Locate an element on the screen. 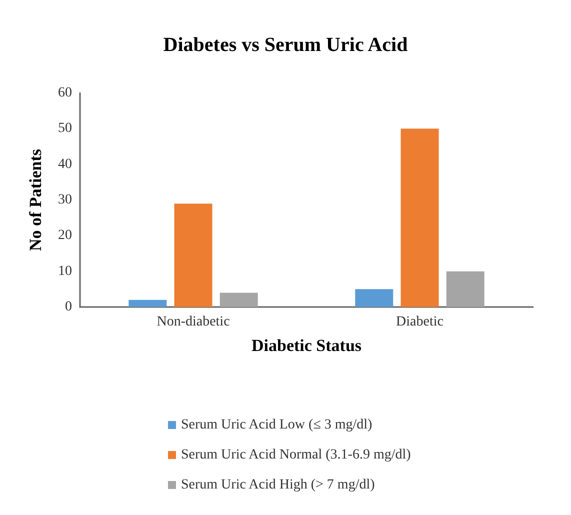  y-tick-label: 60 is located at coordinates (65, 93).